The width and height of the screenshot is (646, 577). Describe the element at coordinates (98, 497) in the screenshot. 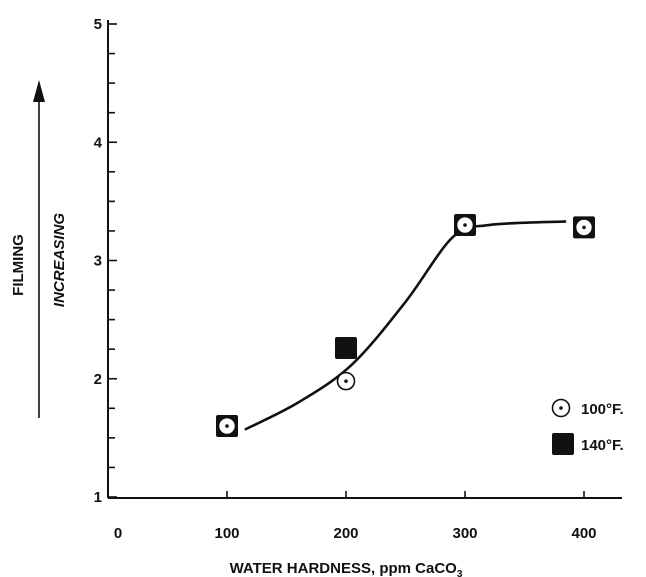

I see `y-tick-label: 1` at that location.